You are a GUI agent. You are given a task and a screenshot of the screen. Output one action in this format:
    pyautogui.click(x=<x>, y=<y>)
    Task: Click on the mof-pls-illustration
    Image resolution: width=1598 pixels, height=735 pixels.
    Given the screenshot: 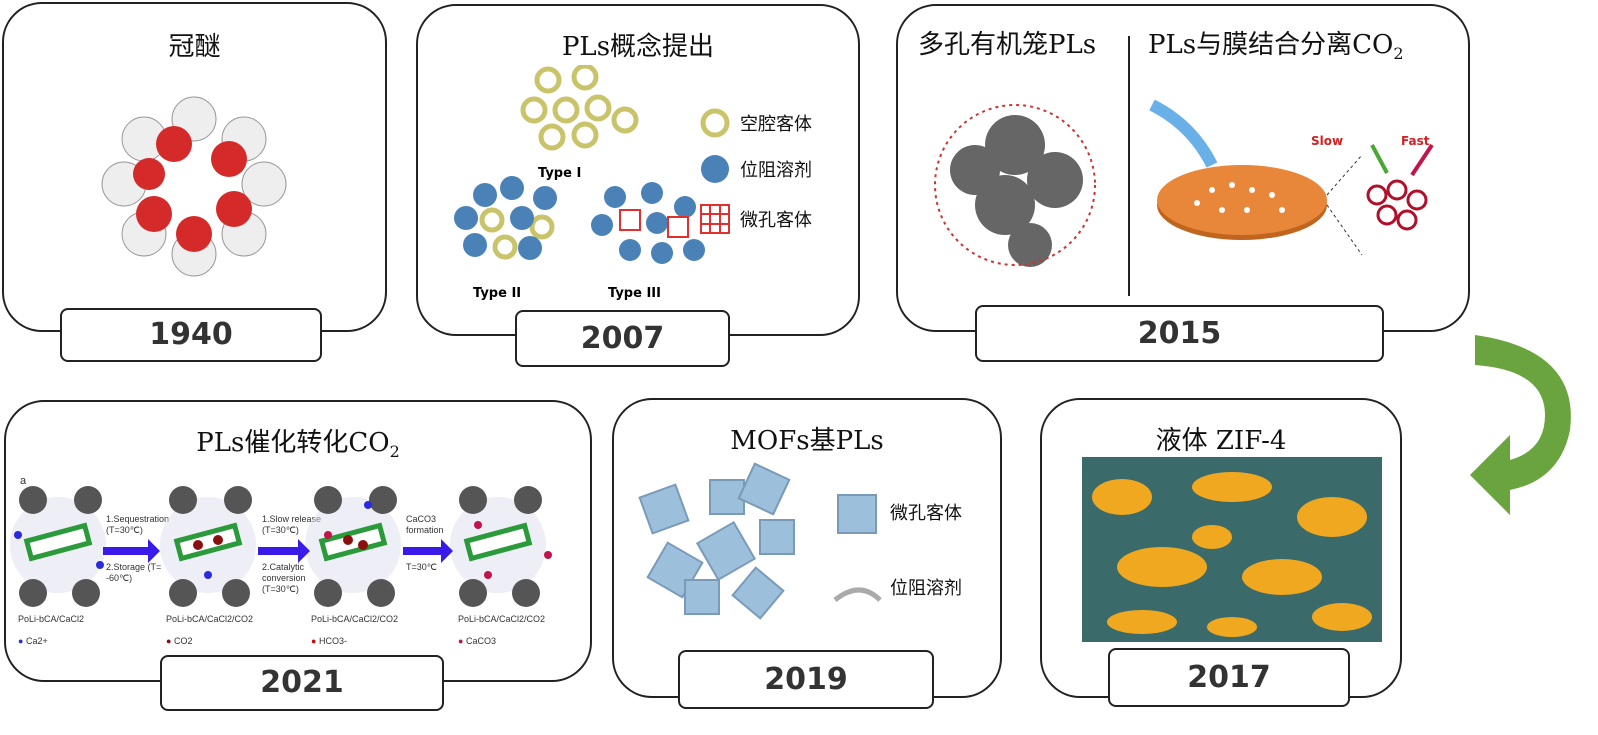 What is the action you would take?
    pyautogui.click(x=760, y=541)
    